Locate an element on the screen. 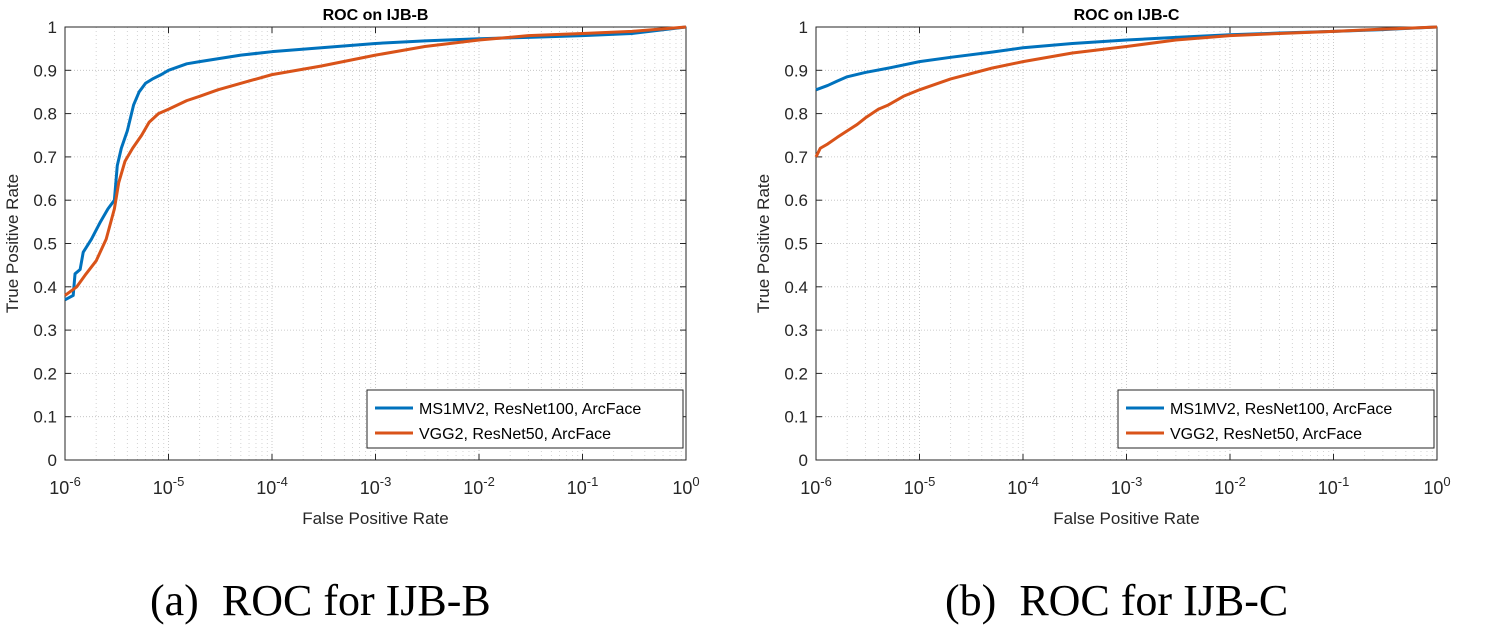 The height and width of the screenshot is (635, 1502). caption-b: (b) ROC for IJB-C is located at coordinates (1116, 600).